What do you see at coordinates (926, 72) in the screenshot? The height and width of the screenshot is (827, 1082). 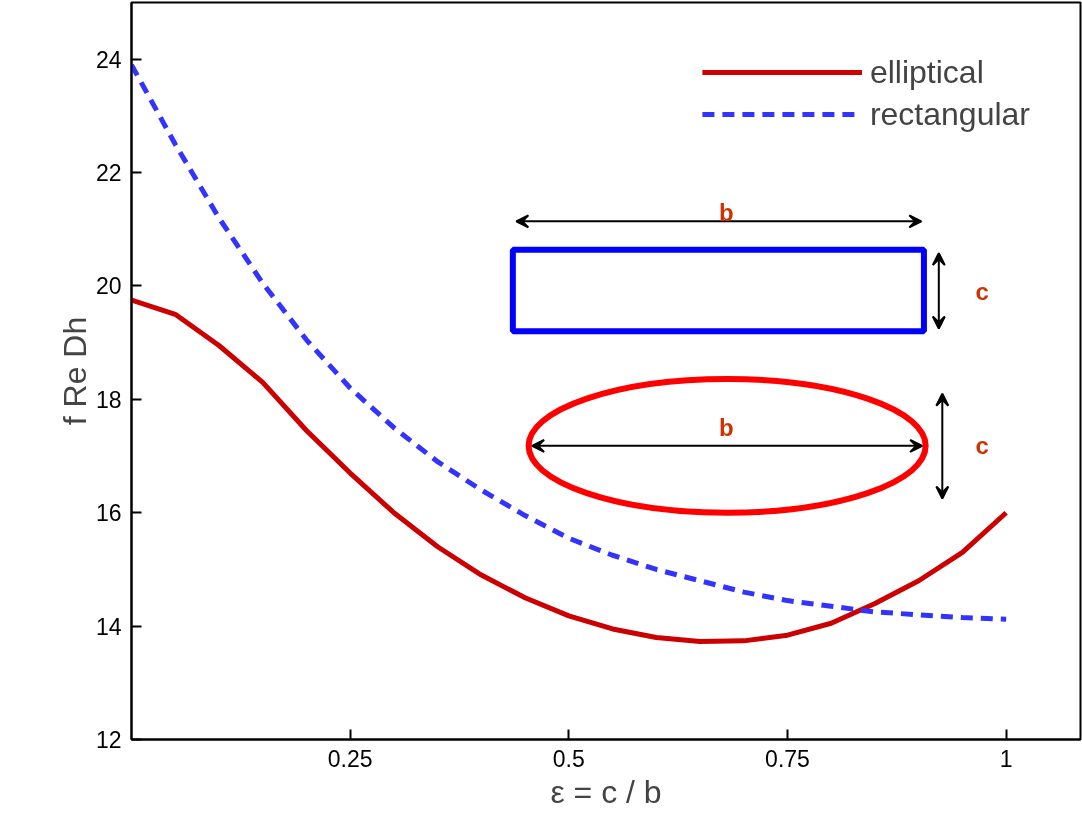 I see `legend-label: elliptical` at bounding box center [926, 72].